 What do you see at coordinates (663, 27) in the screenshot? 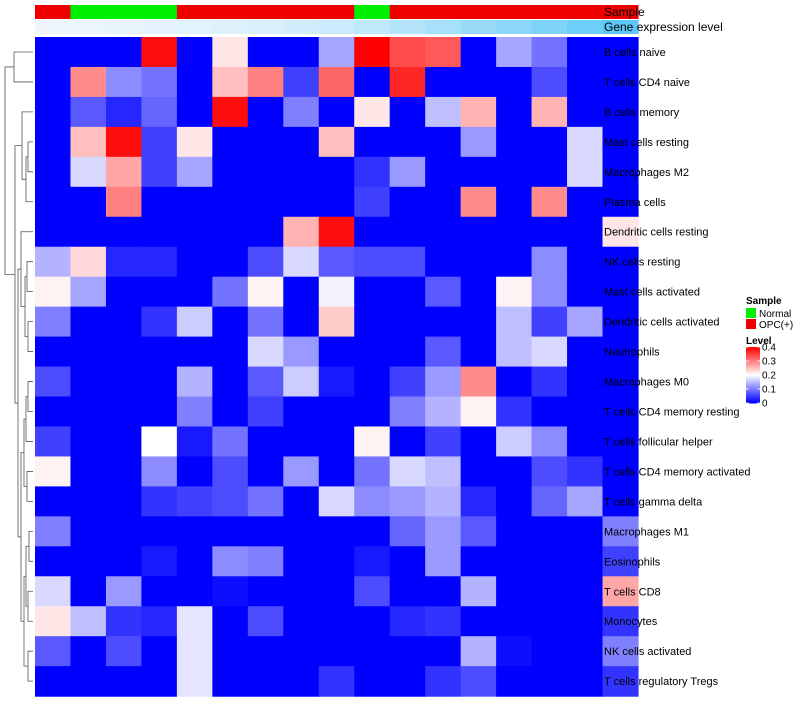
I see `expression-annotation-label: Gene expression level` at bounding box center [663, 27].